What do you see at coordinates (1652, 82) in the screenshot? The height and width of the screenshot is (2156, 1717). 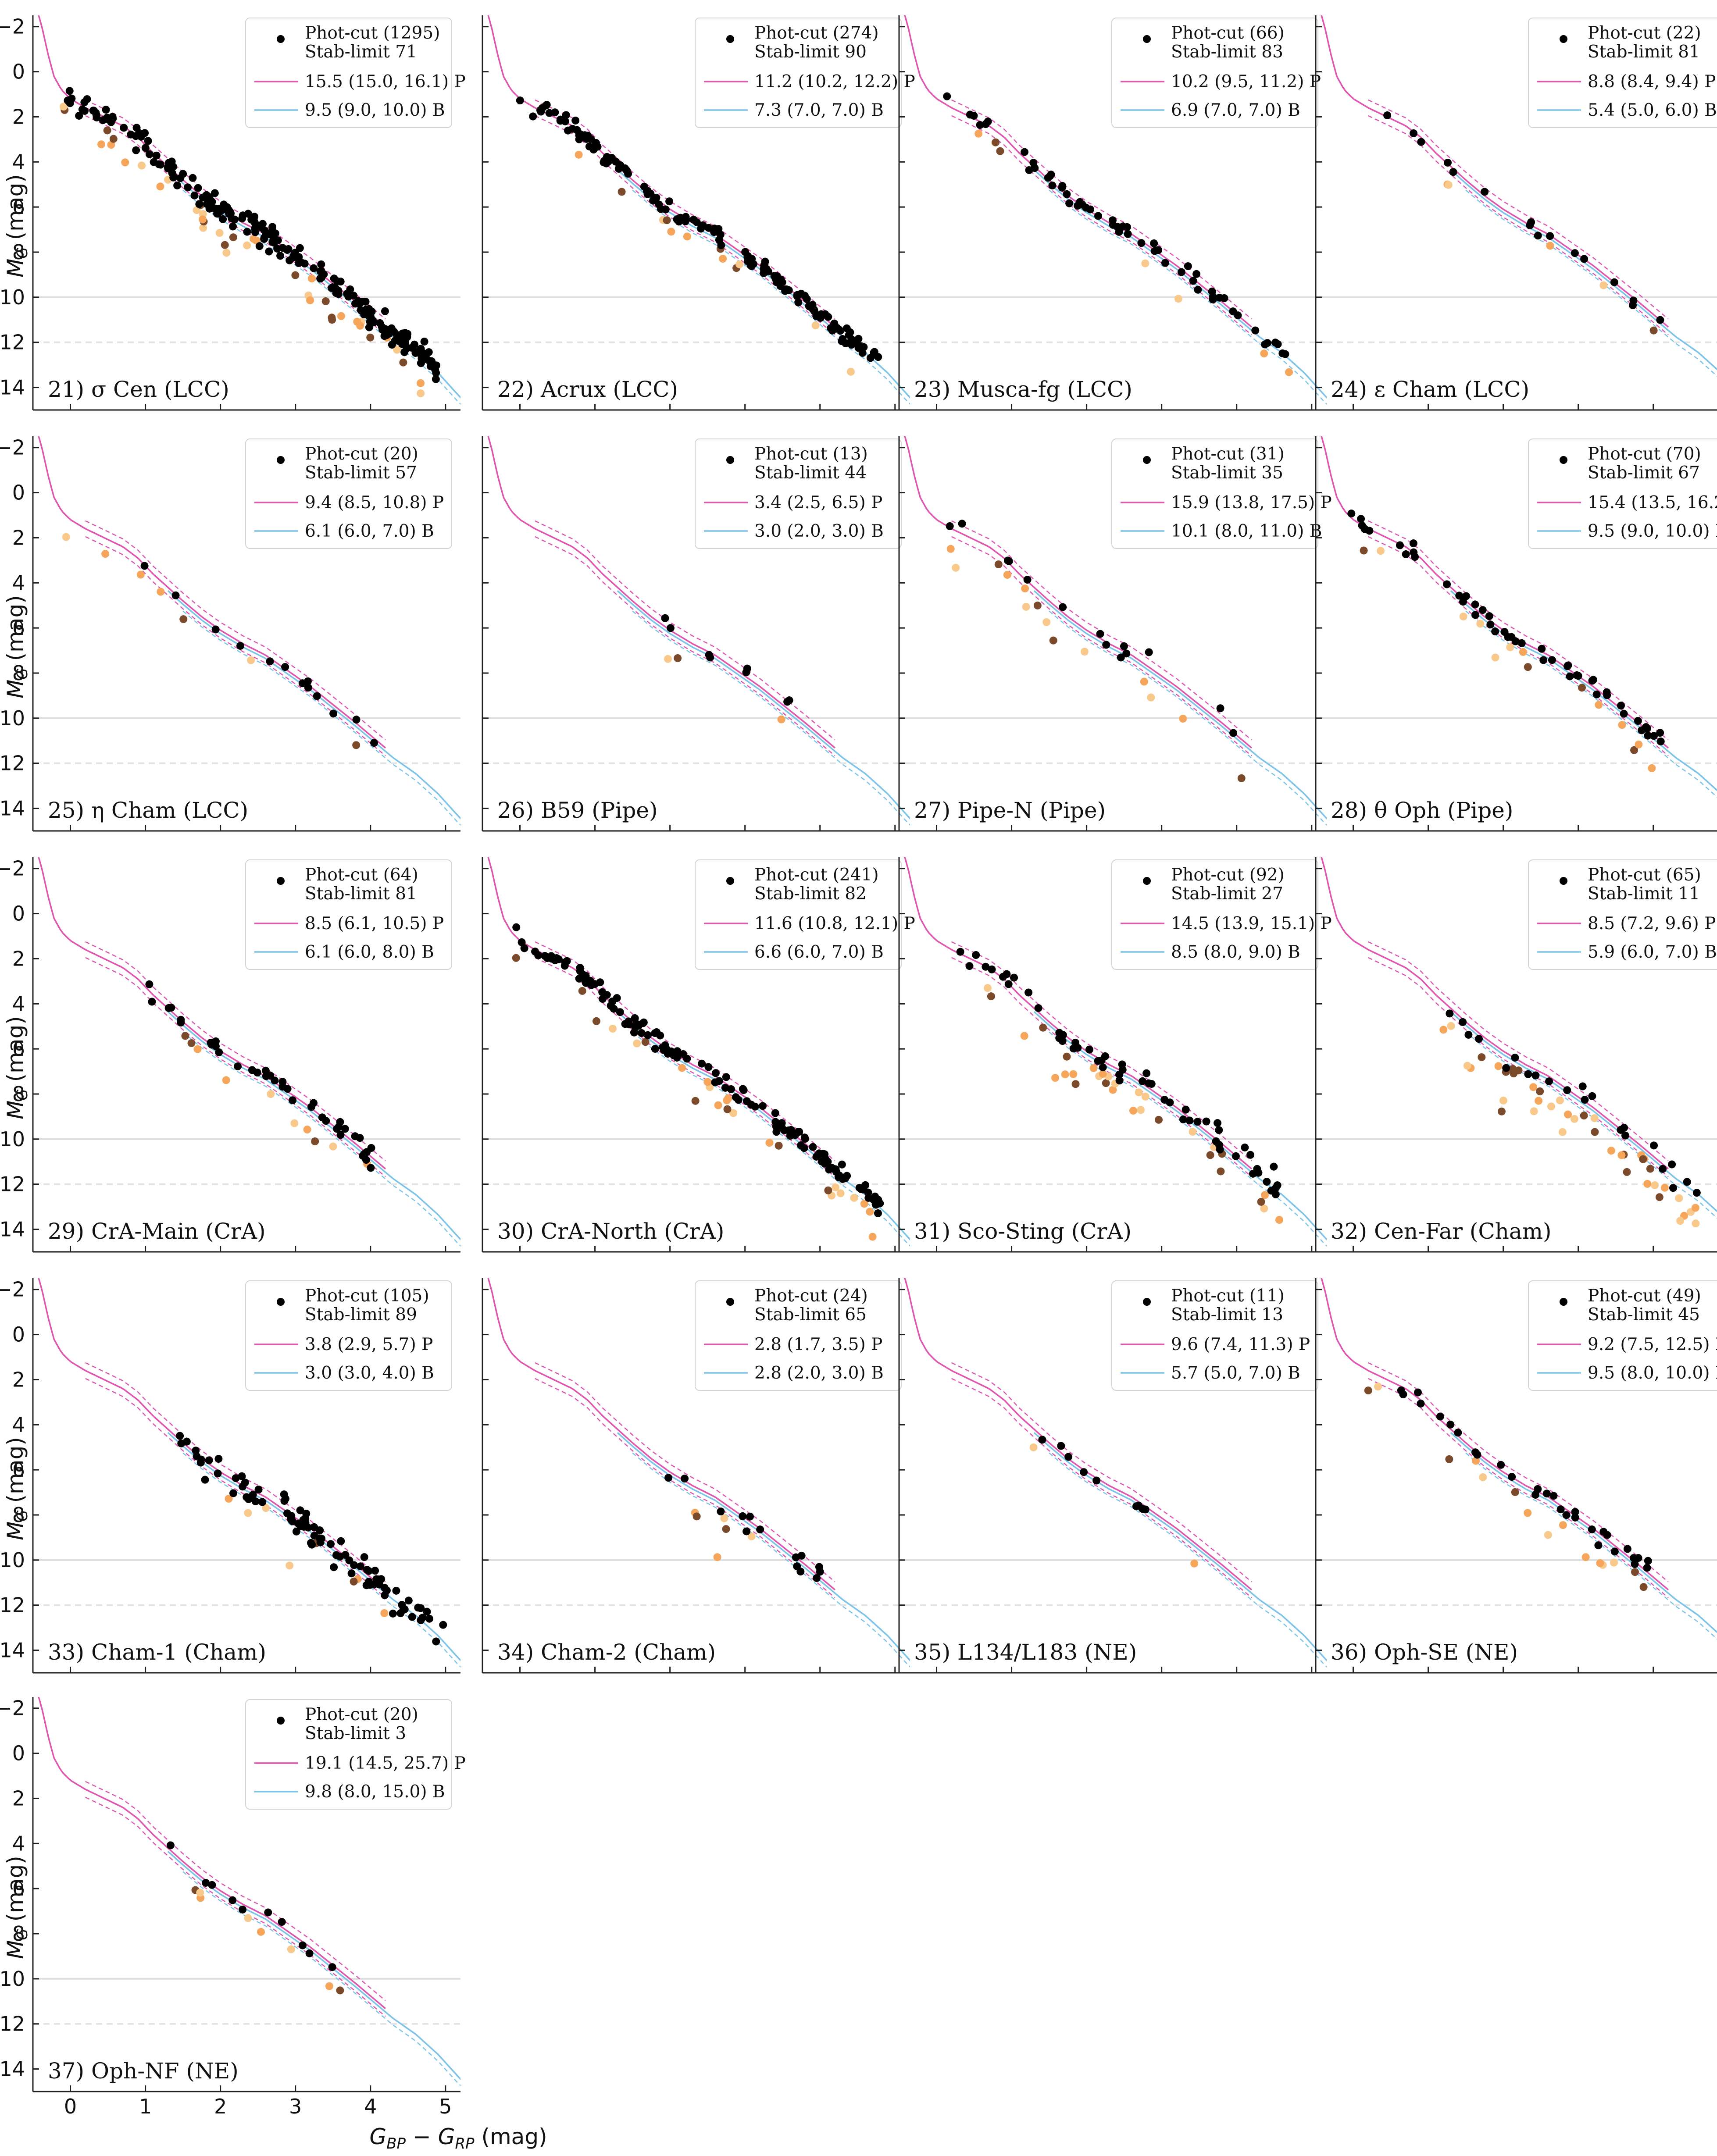 I see `legend-p: 8.8 (8.4, 9.4) P` at bounding box center [1652, 82].